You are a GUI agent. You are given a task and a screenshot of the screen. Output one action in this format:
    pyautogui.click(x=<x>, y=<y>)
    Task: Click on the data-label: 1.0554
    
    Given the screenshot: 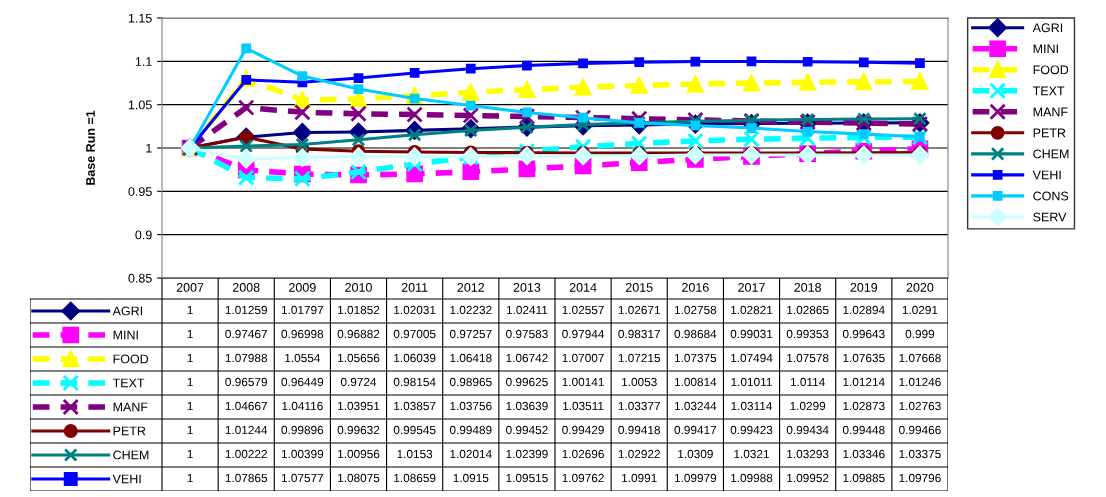 What is the action you would take?
    pyautogui.click(x=303, y=358)
    